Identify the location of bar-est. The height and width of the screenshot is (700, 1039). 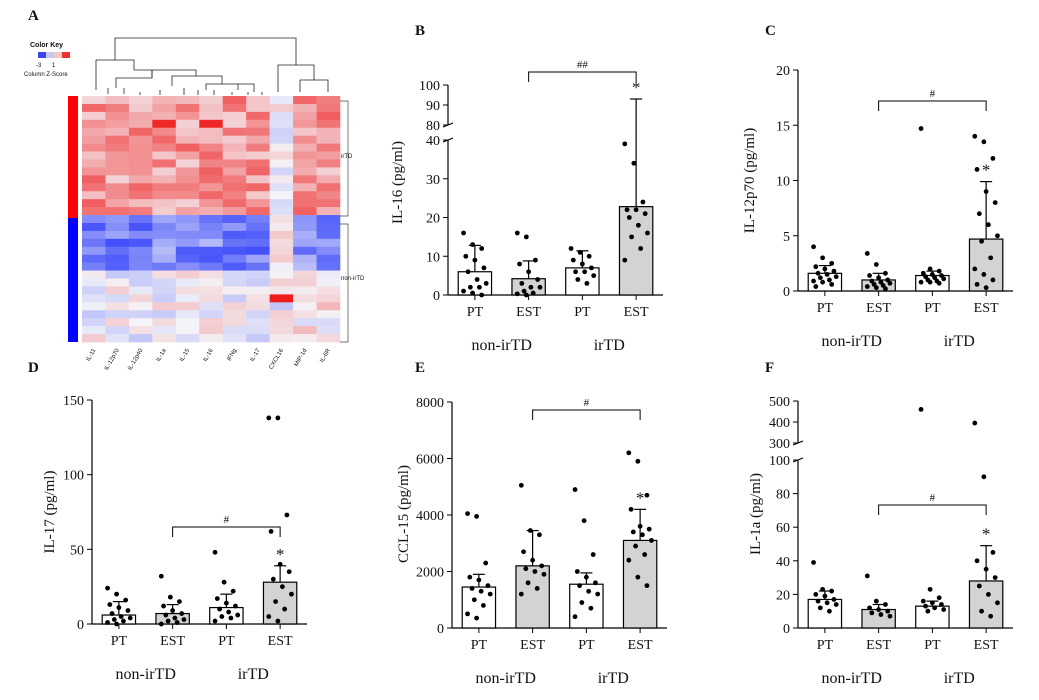
(986, 265).